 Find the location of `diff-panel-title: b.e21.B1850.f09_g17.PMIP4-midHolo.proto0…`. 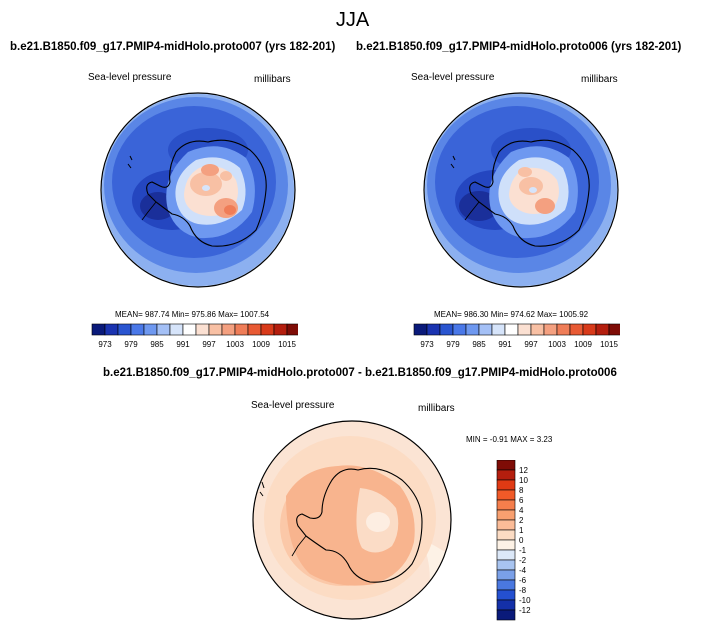

diff-panel-title: b.e21.B1850.f09_g17.PMIP4-midHolo.proto0… is located at coordinates (360, 373).